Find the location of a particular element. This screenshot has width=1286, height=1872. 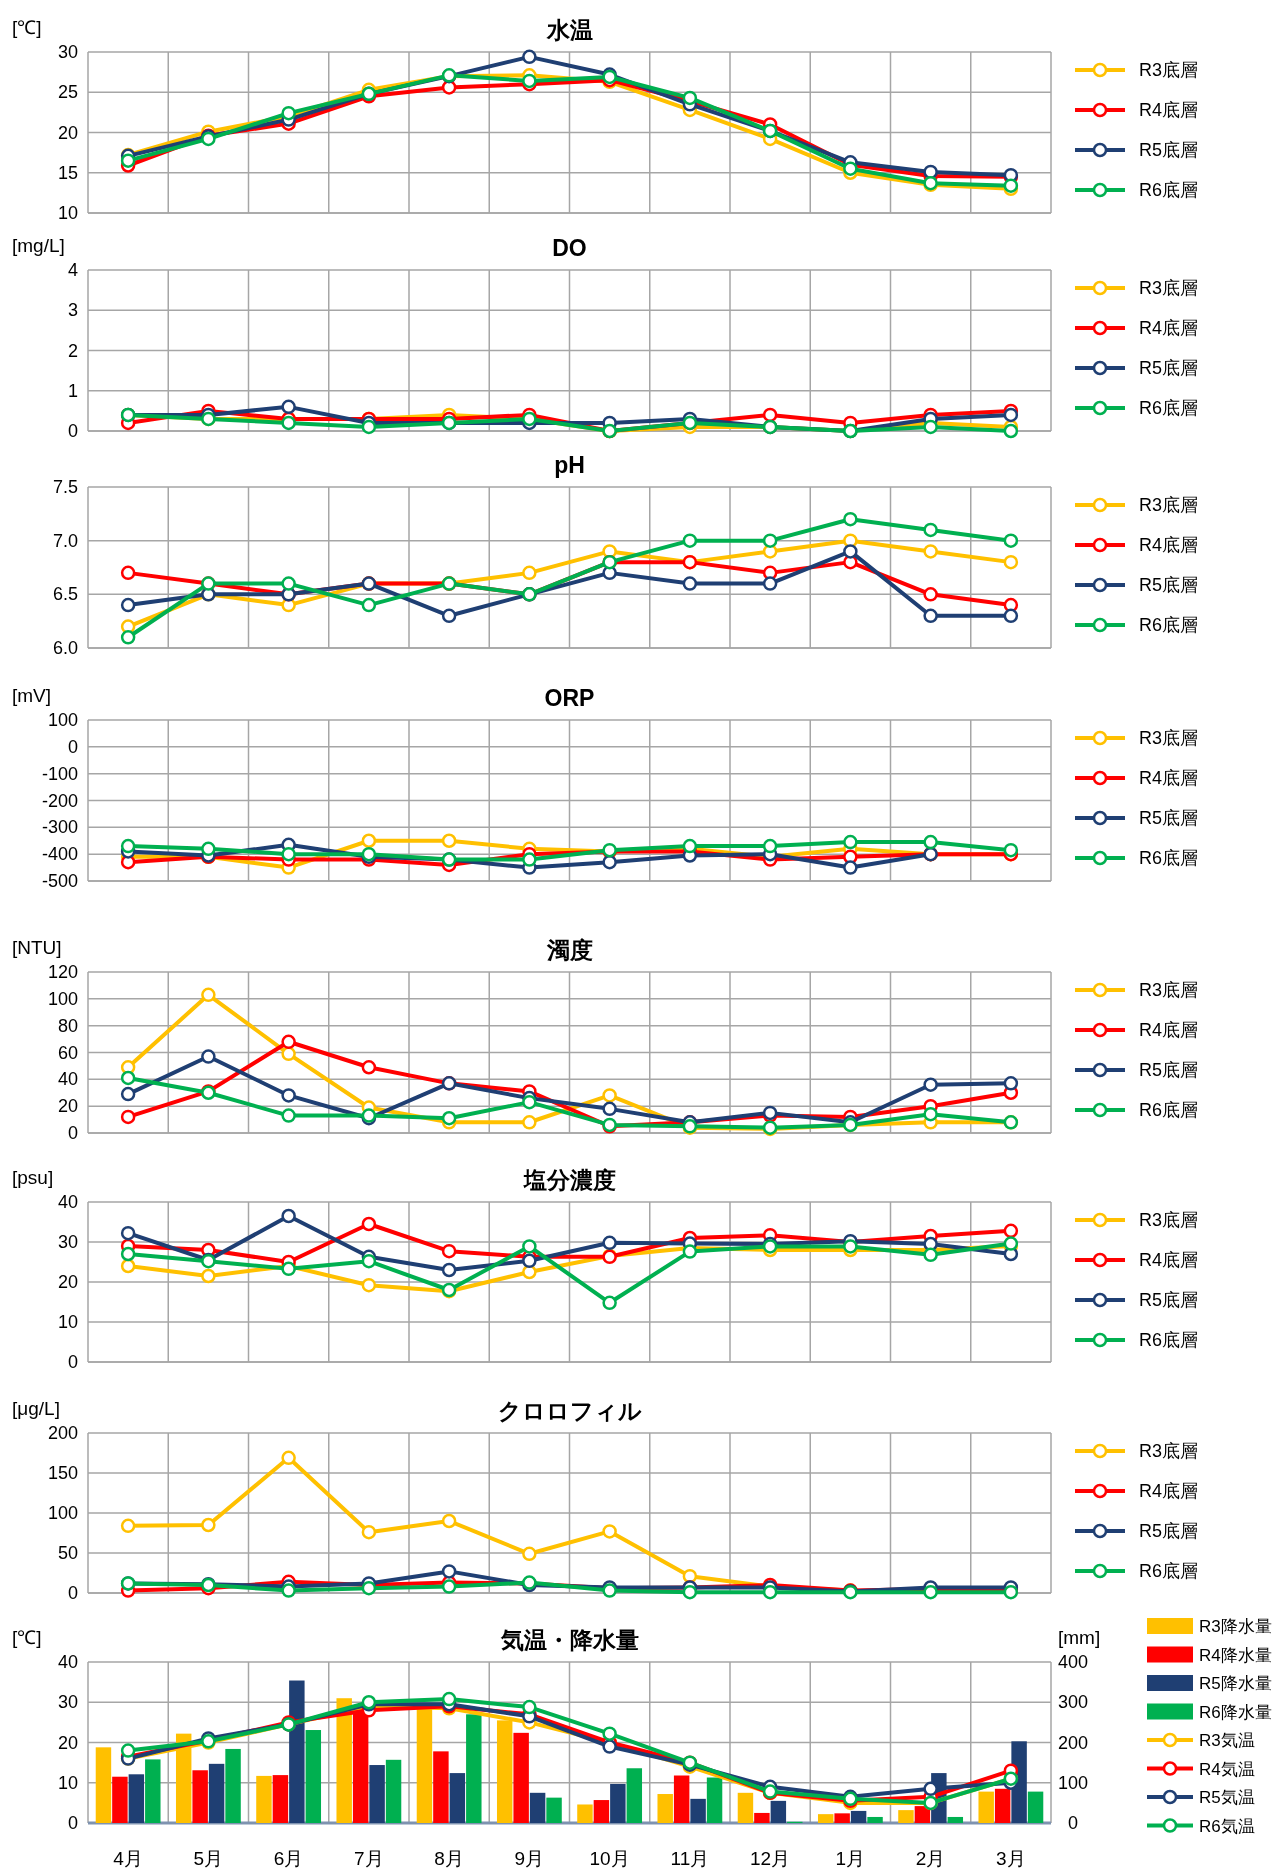

legend-label: R3気温 is located at coordinates (1227, 1740).